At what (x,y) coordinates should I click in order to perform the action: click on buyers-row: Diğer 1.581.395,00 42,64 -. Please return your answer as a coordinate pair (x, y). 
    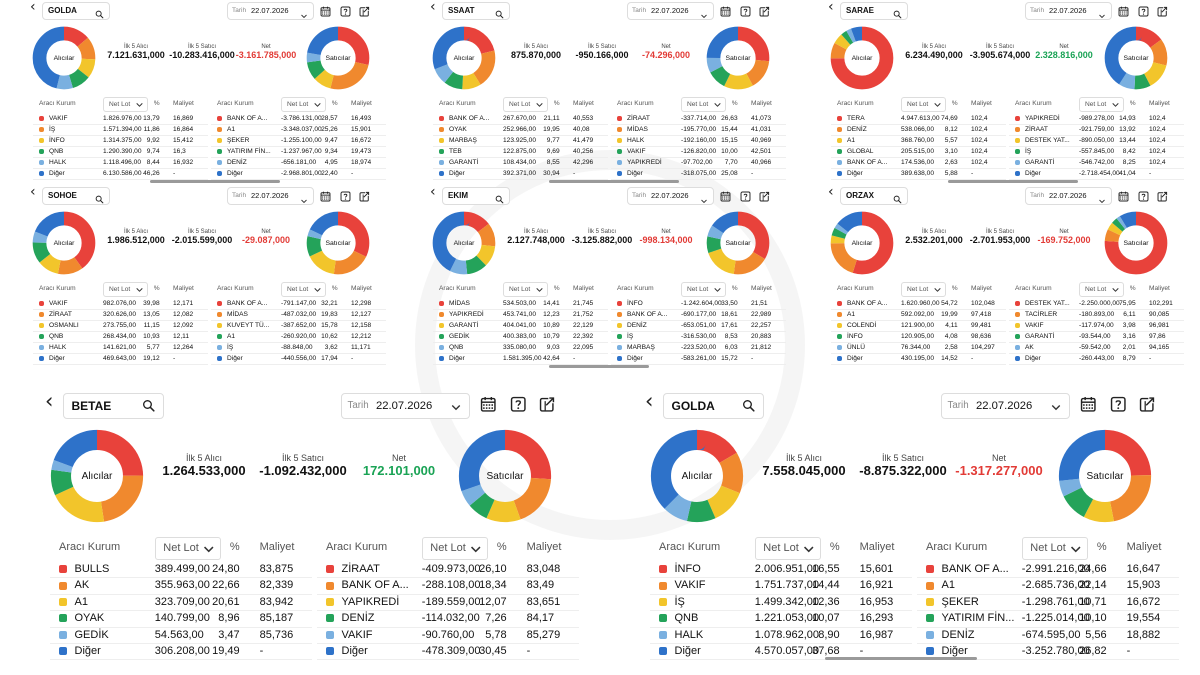
    Looking at the image, I should click on (520, 359).